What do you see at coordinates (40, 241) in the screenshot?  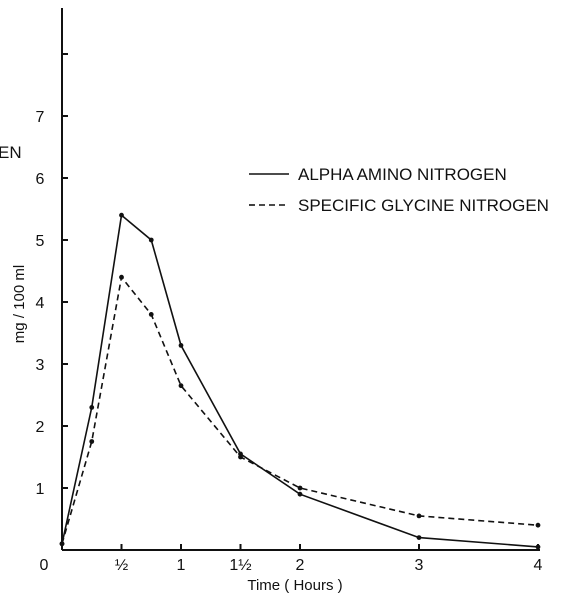 I see `y-tick-label: 5` at bounding box center [40, 241].